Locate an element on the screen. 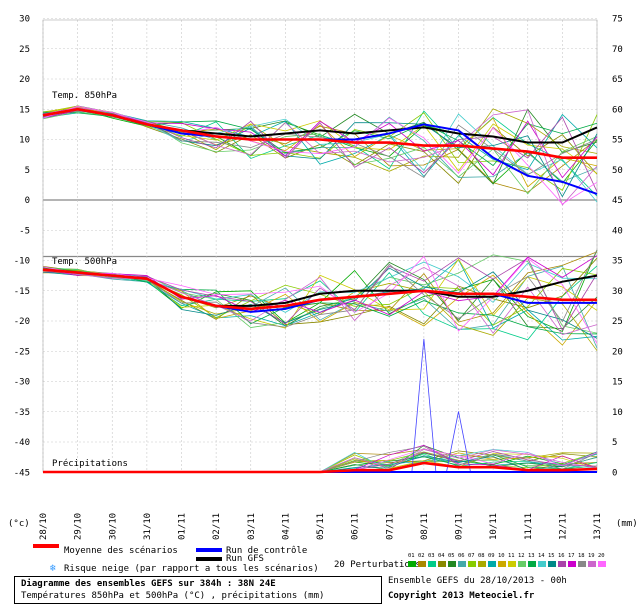  perturbation-number: 11 is located at coordinates (511, 556).